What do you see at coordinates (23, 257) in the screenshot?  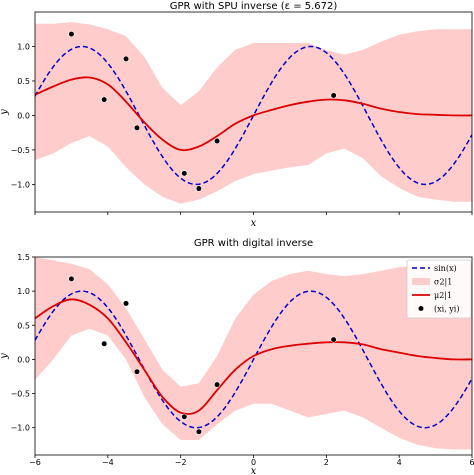 I see `y-tick-label: 1.5` at bounding box center [23, 257].